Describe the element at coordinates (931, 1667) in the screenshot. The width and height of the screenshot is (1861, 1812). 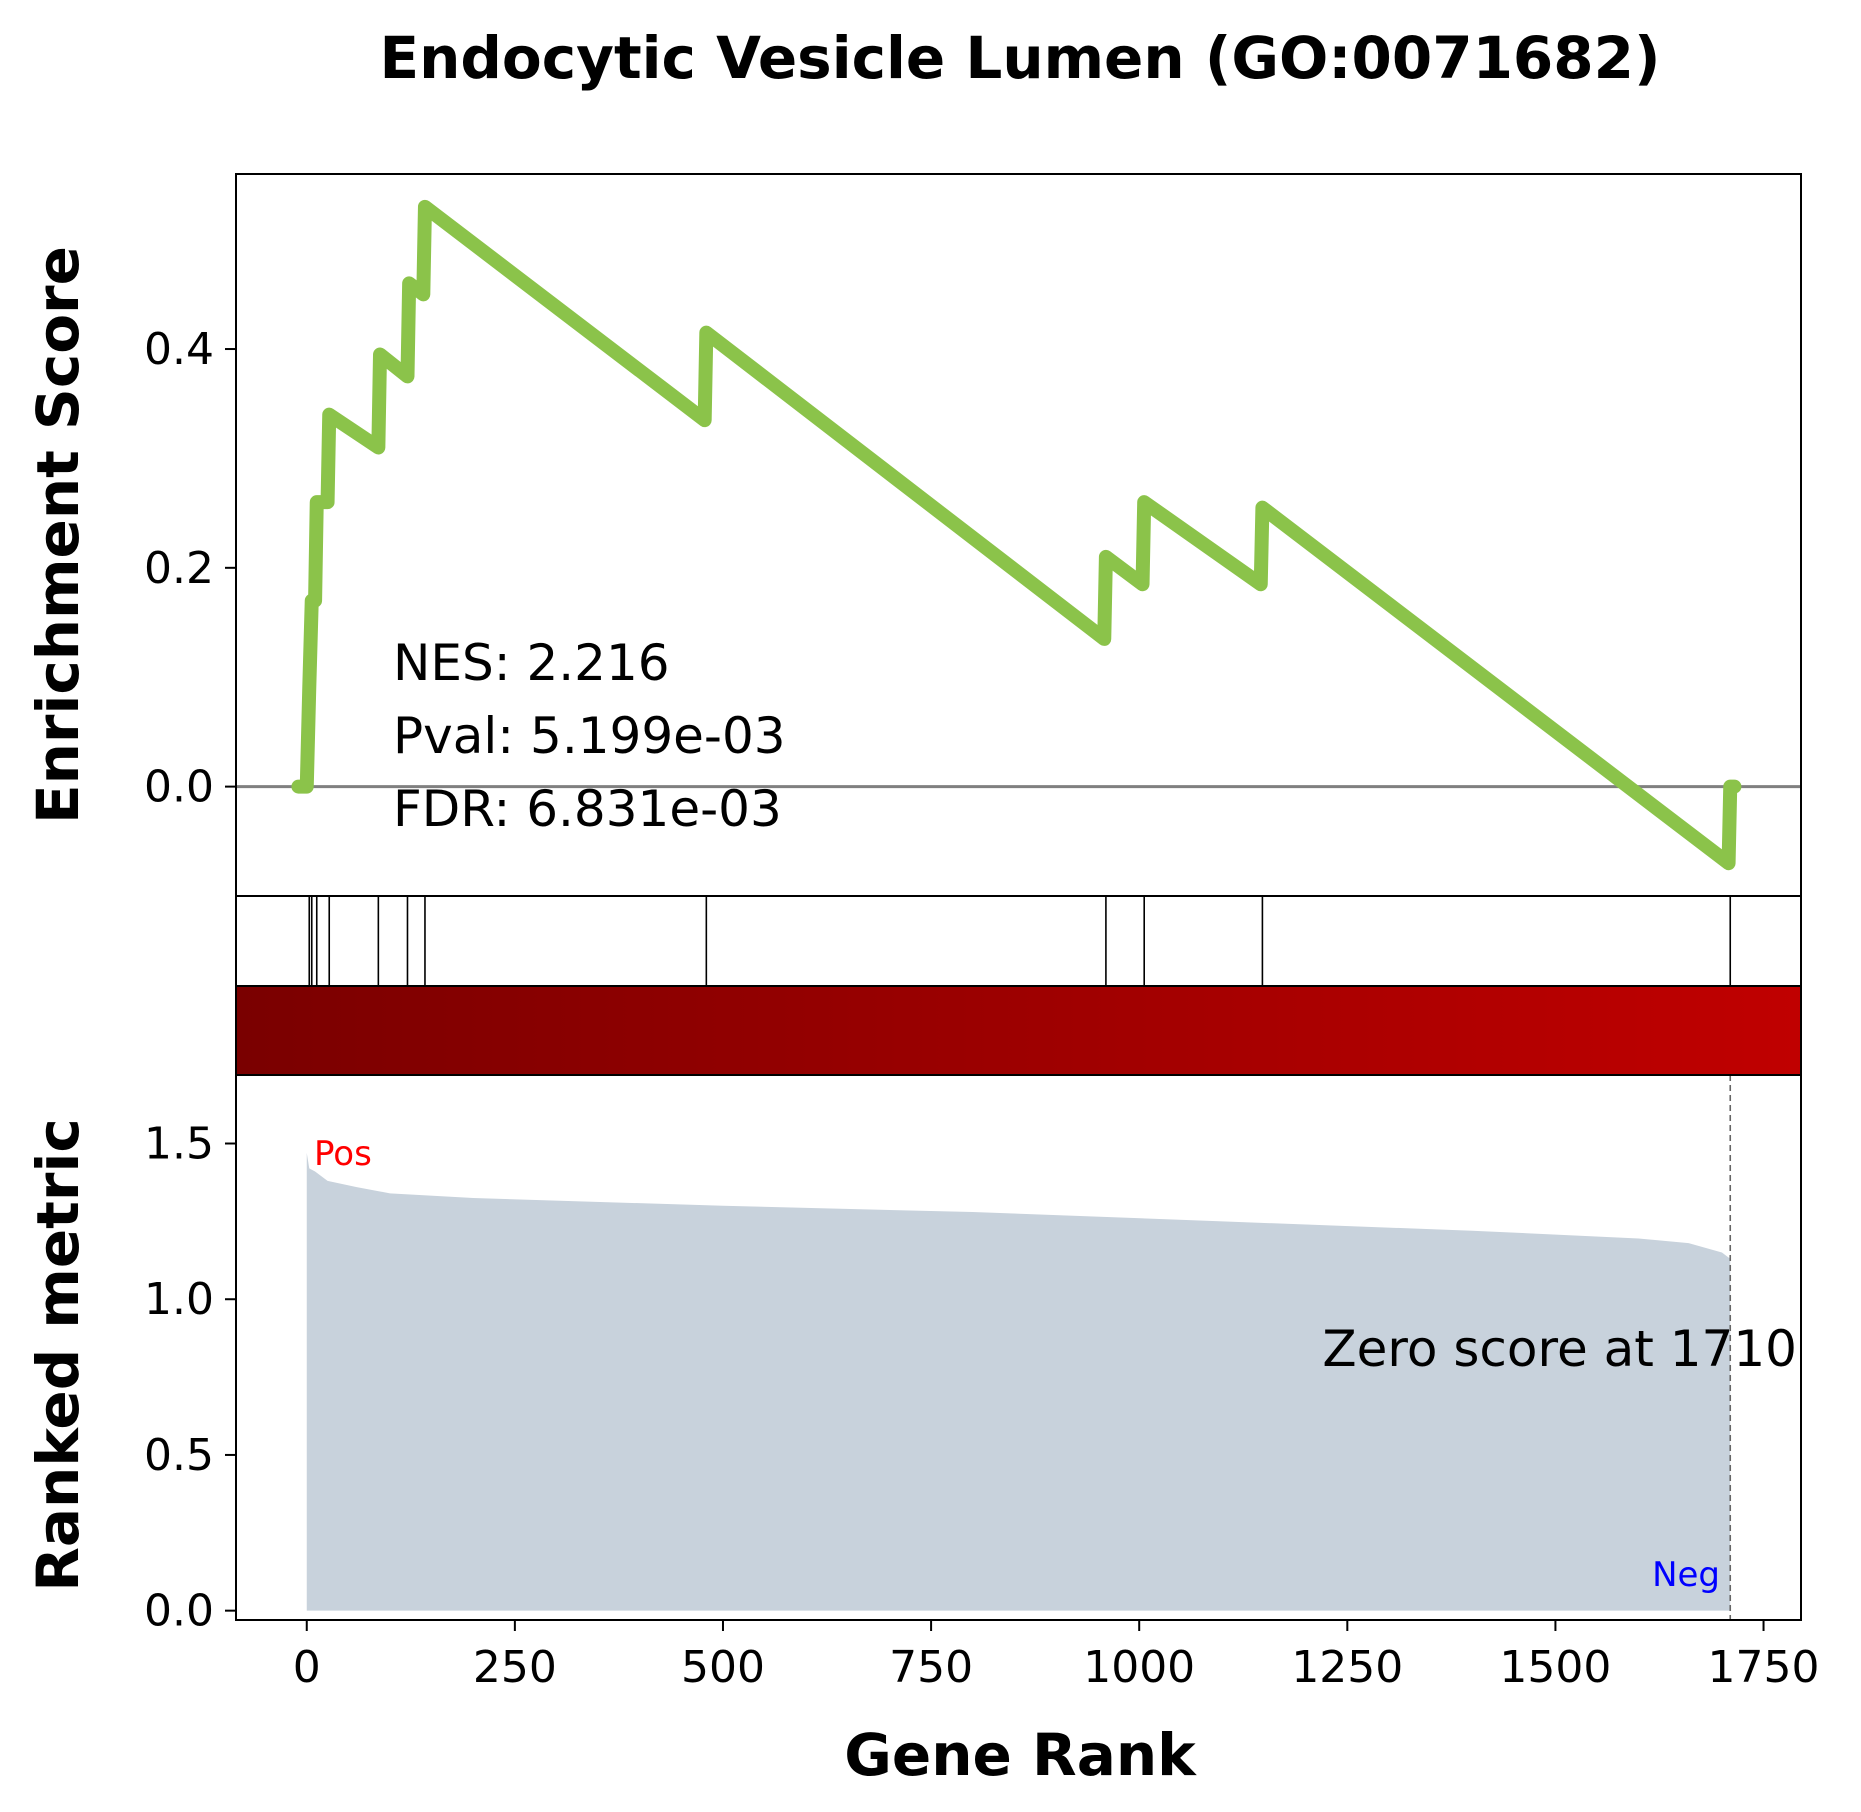
I see `x-tick-label: 750` at that location.